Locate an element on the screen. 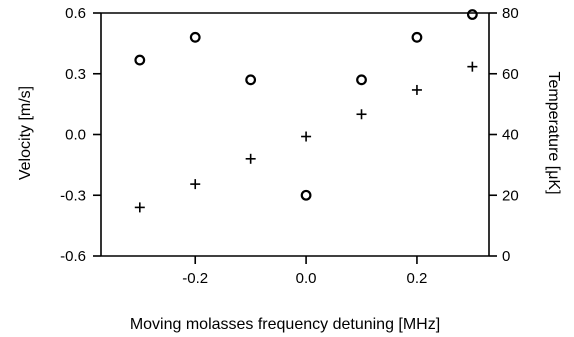 The width and height of the screenshot is (574, 337). y-axis-left-title: Velocity [m/s] is located at coordinates (25, 133).